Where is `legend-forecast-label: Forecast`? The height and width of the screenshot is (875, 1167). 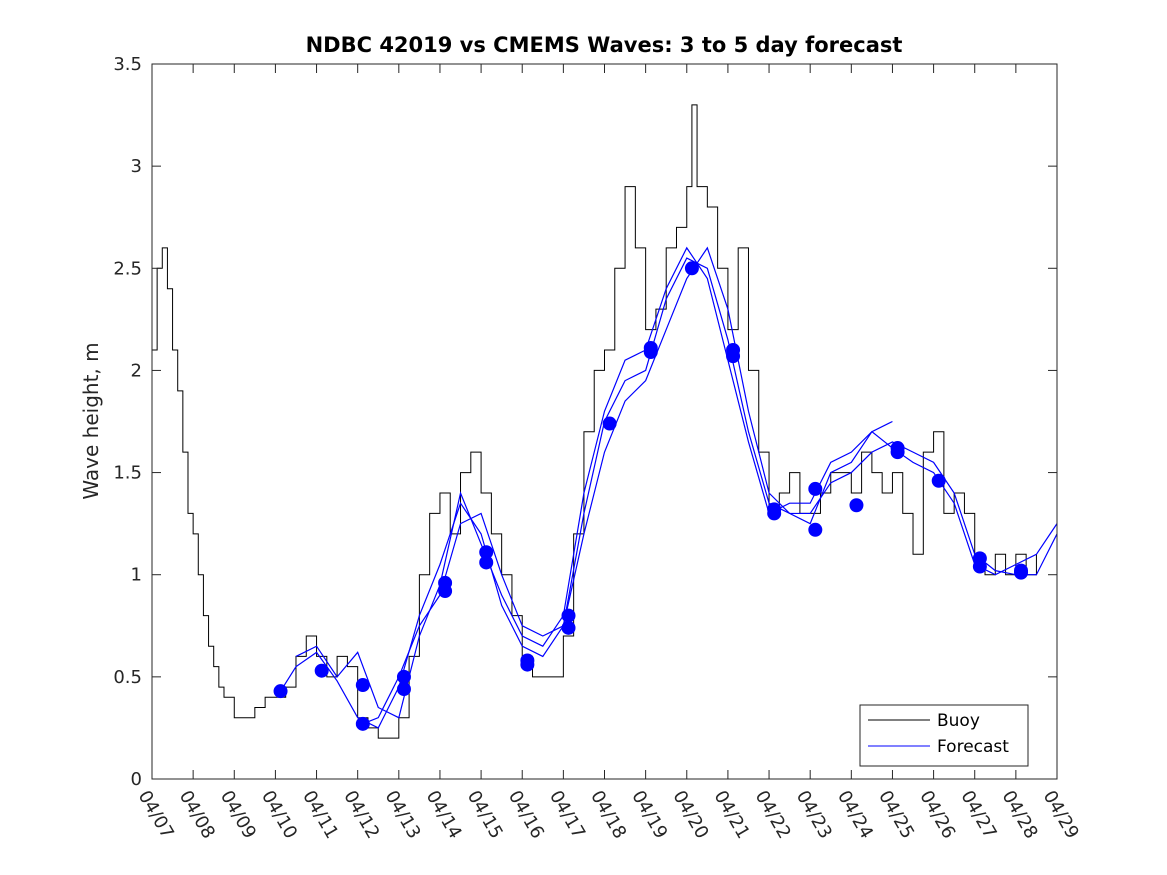 legend-forecast-label: Forecast is located at coordinates (973, 747).